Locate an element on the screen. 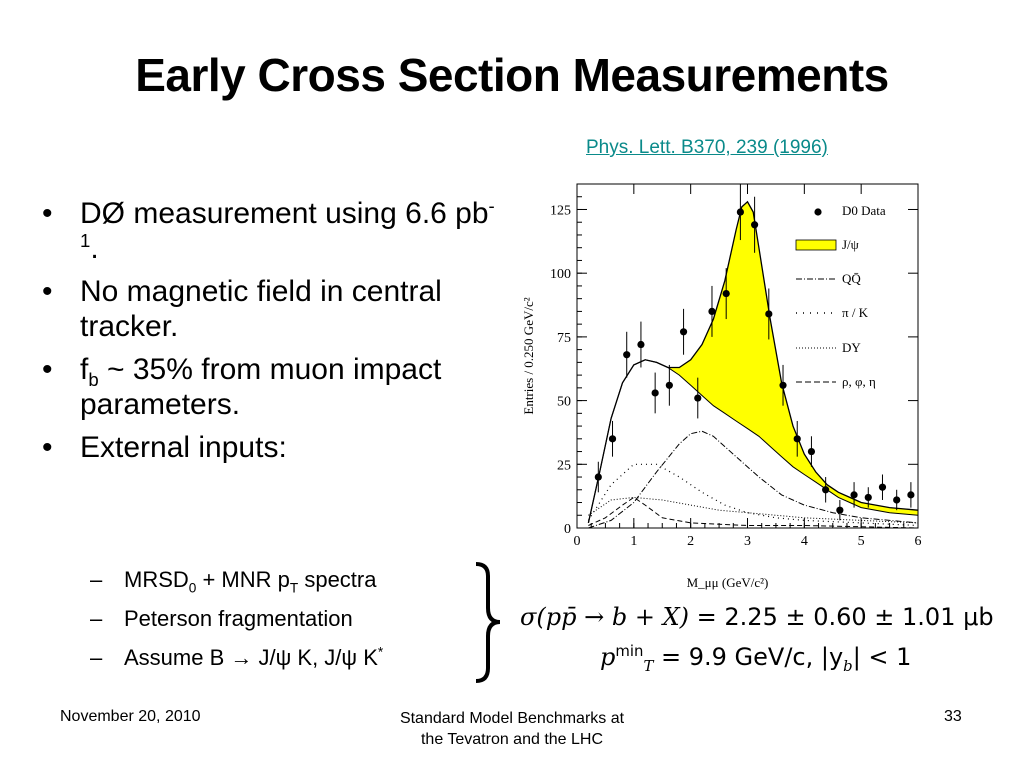  bullet-fb: • fb ~ 35% from muon impact parameters. is located at coordinates (275, 387).